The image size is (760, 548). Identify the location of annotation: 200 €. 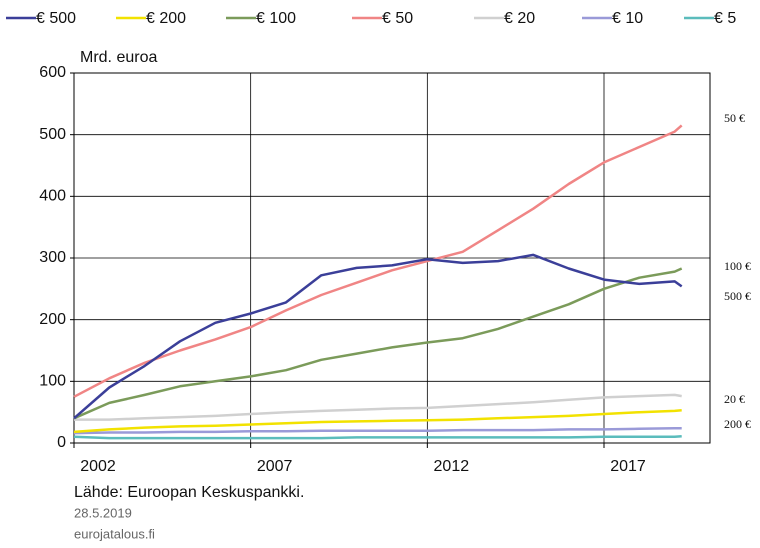
(737, 424).